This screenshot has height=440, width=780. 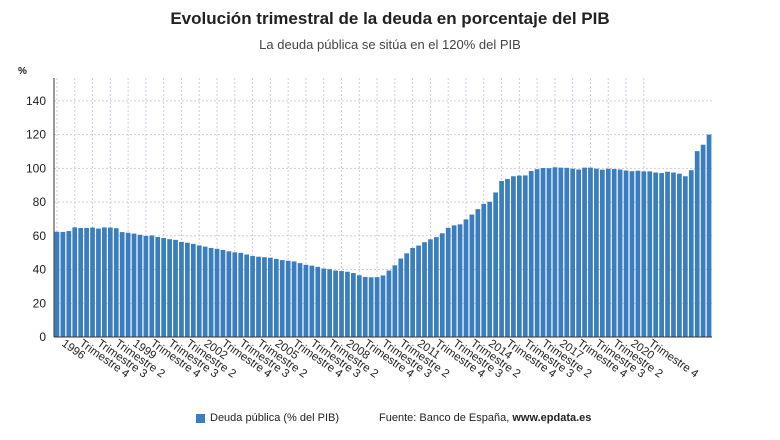 I want to click on y-tick-label: 120, so click(x=36, y=135).